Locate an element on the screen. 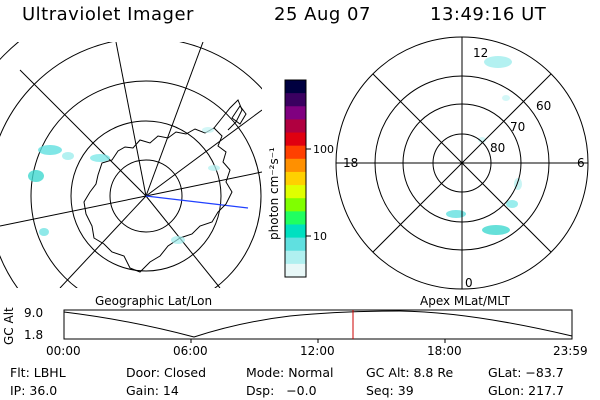 This screenshot has width=600, height=400. coastline is located at coordinates (158, 200).